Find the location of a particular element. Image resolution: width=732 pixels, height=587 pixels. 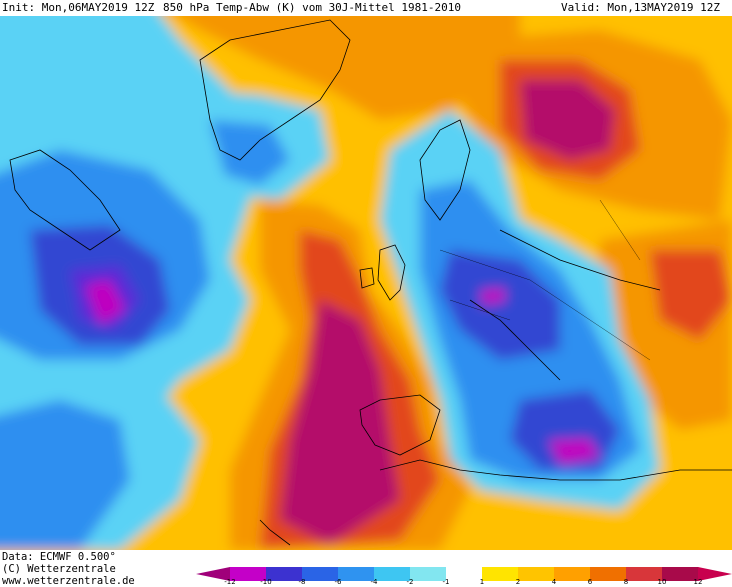

data-source-label: Data: ECMWF 0.500° is located at coordinates (59, 557).